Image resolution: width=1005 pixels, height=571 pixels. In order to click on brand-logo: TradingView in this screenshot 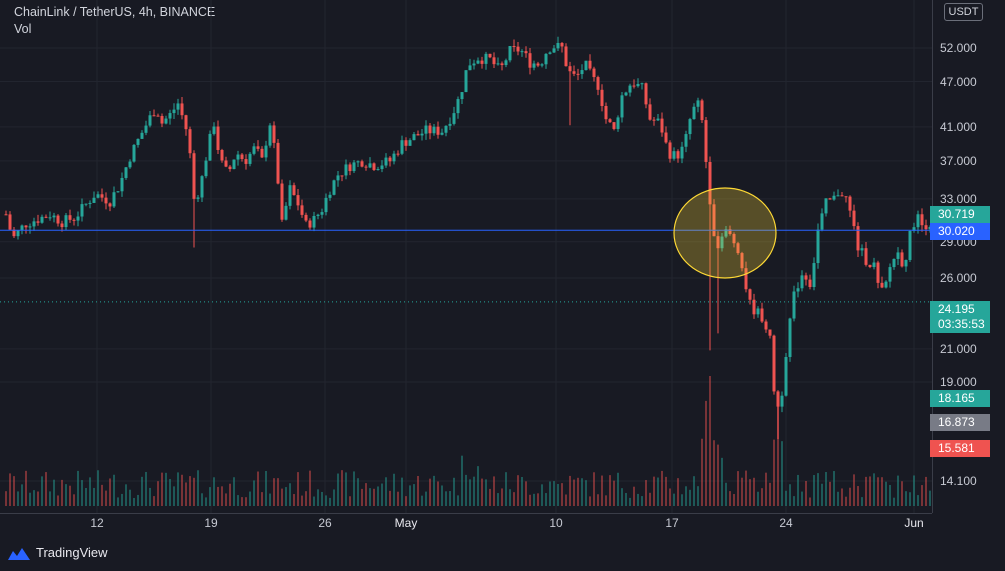, I will do `click(58, 552)`.